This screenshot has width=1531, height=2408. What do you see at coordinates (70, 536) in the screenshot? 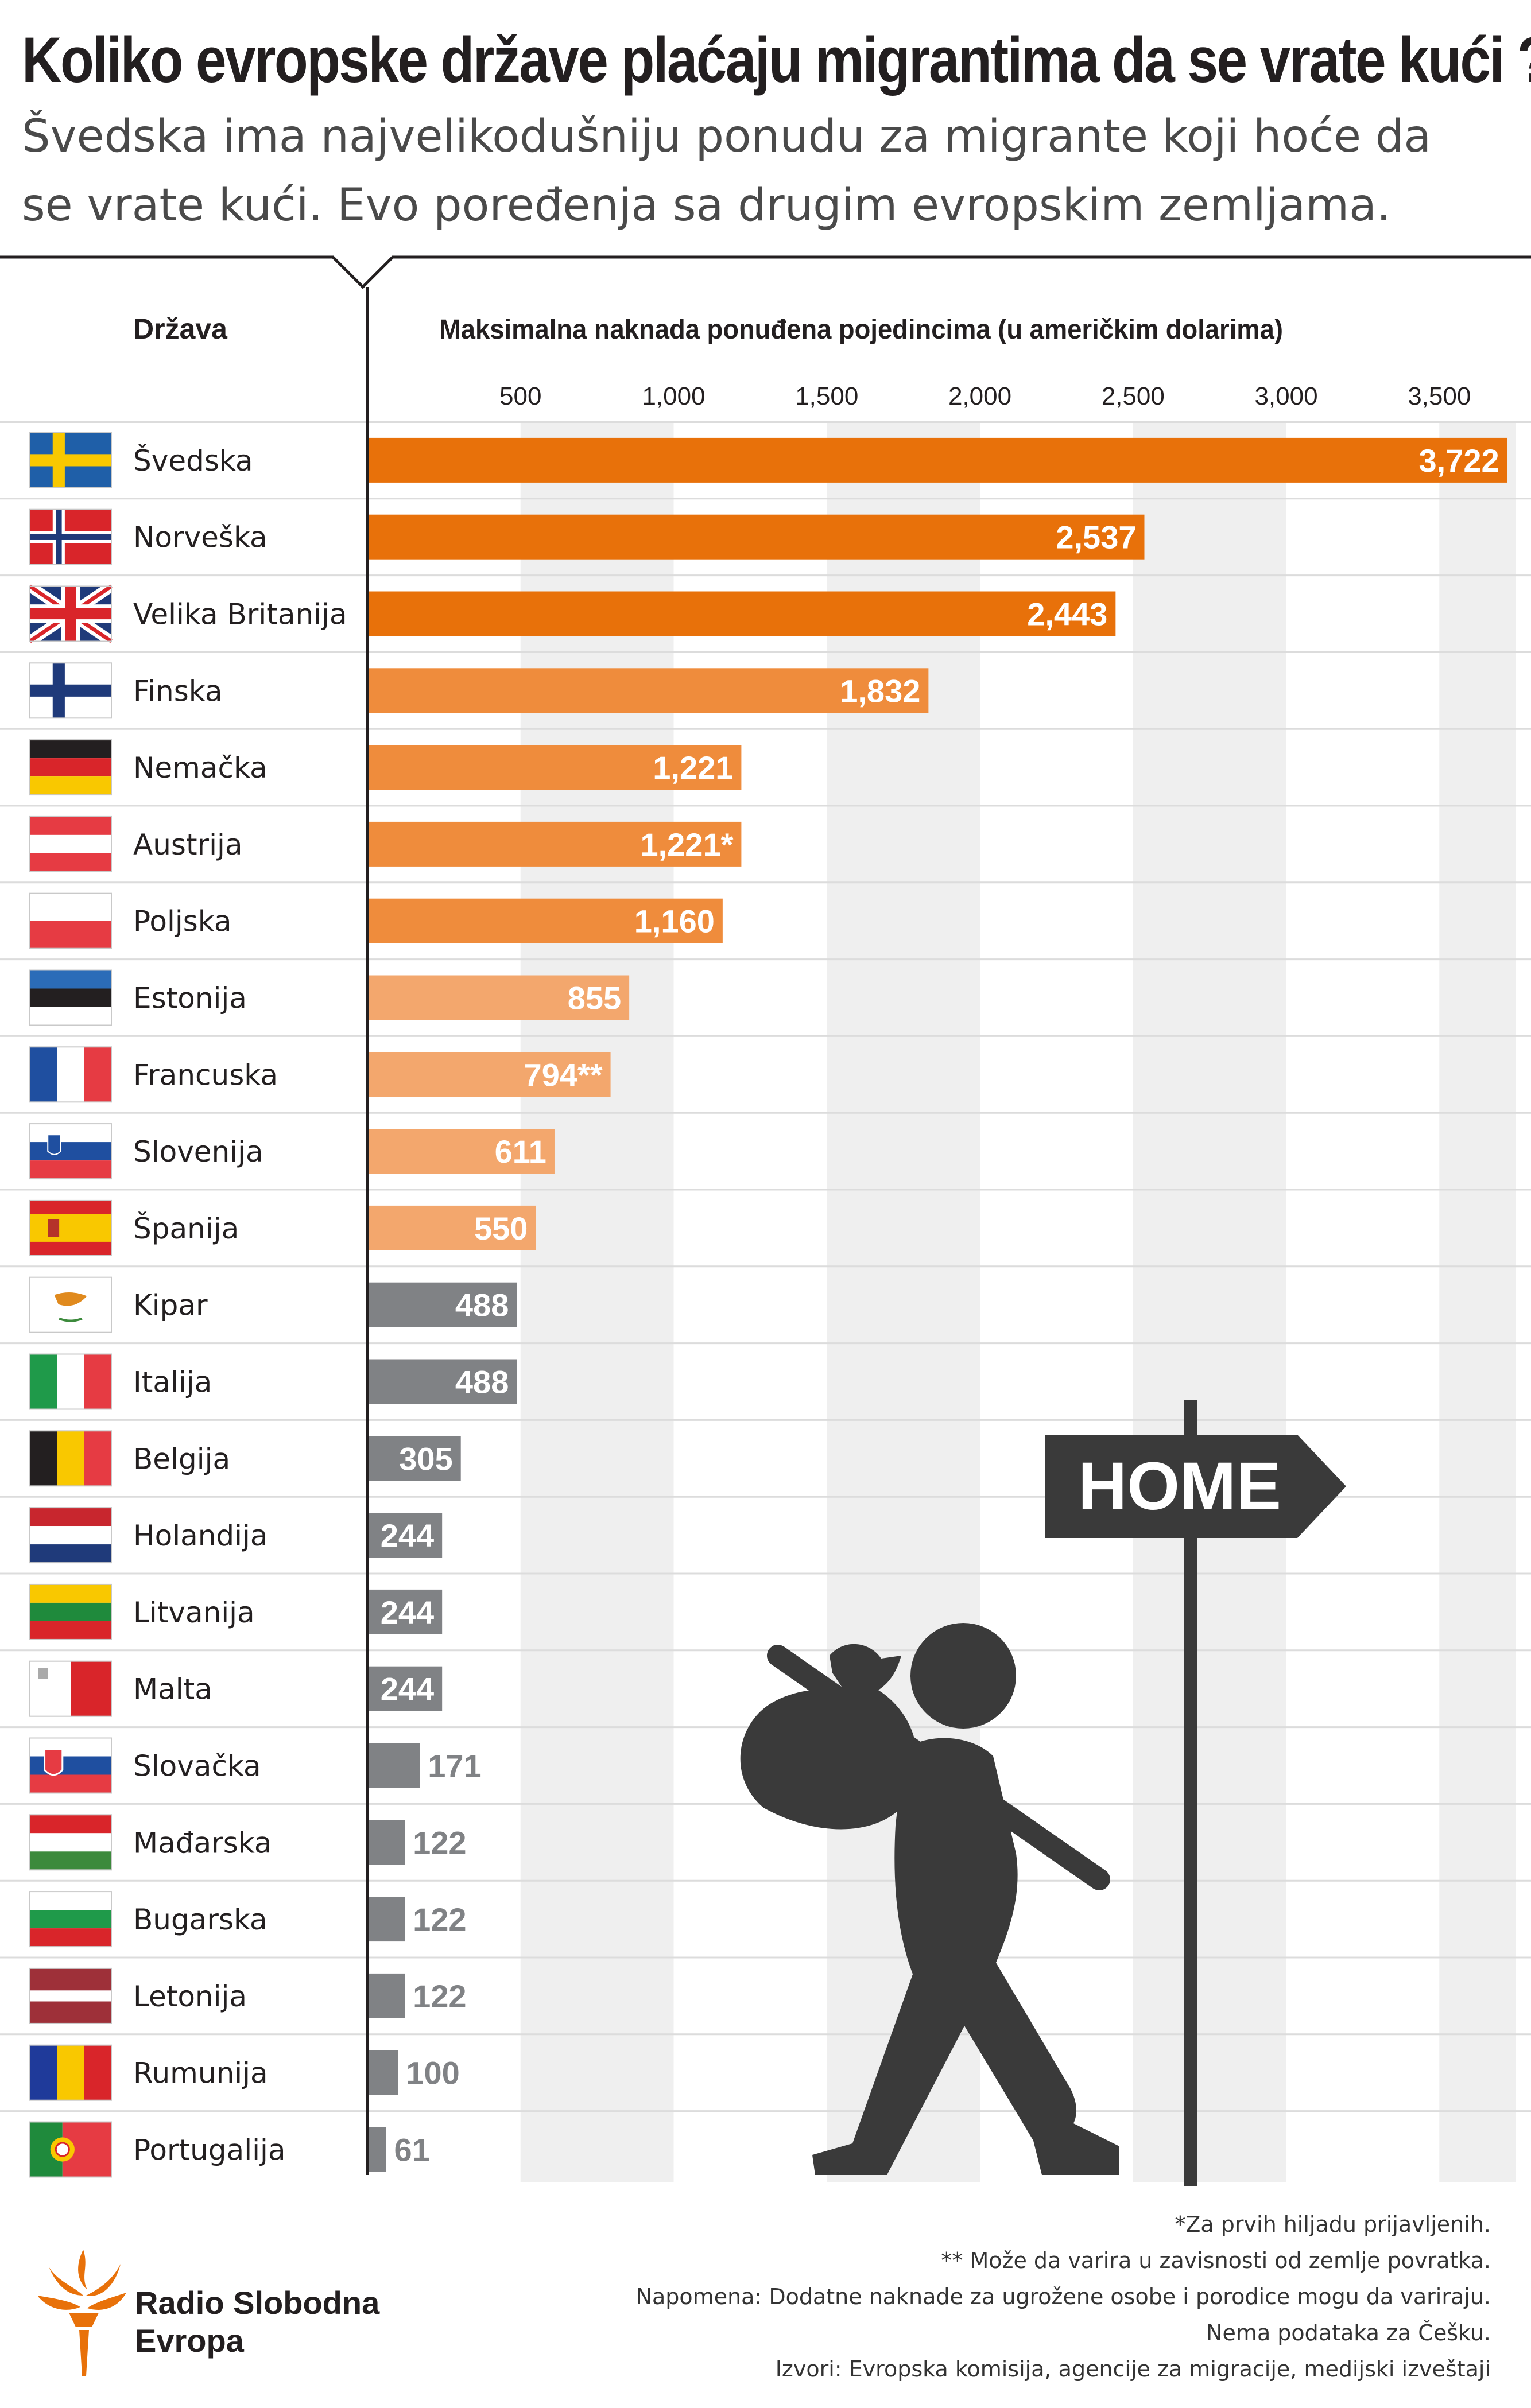
I see `norway-flag` at bounding box center [70, 536].